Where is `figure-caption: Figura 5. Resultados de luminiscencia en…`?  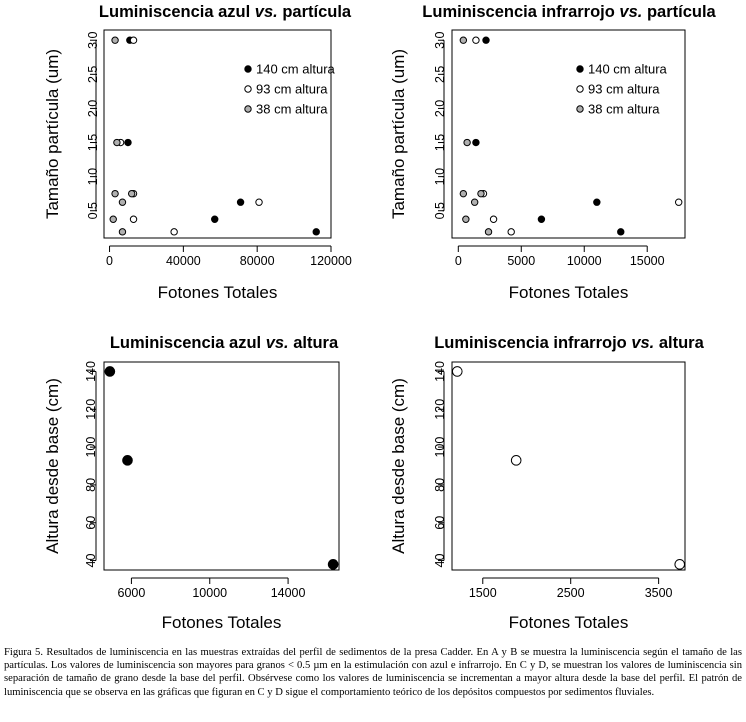
figure-caption: Figura 5. Resultados de luminiscencia en… is located at coordinates (373, 672).